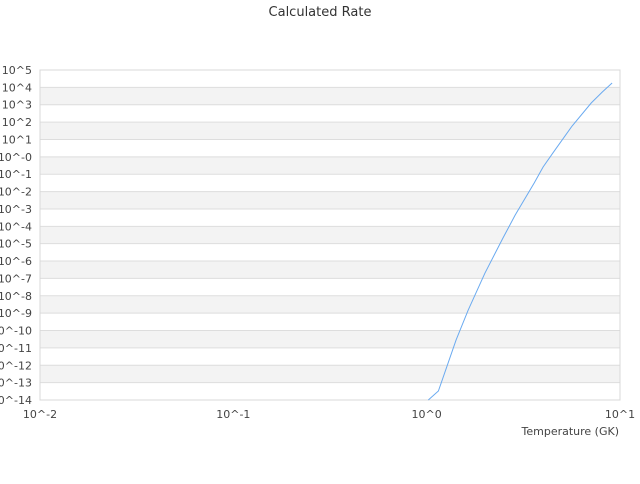  I want to click on y-tick-label: 10^-13, so click(16, 383).